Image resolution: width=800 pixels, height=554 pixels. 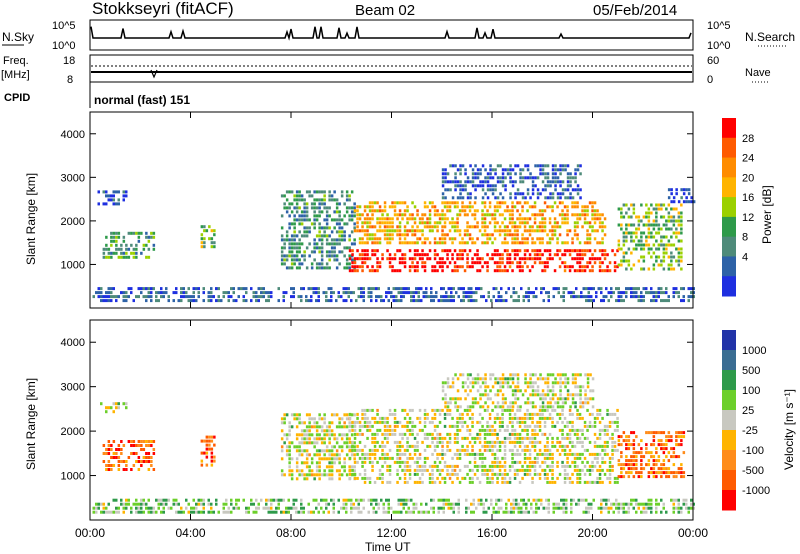 What do you see at coordinates (713, 61) in the screenshot?
I see `freq-right-tick-top: 60` at bounding box center [713, 61].